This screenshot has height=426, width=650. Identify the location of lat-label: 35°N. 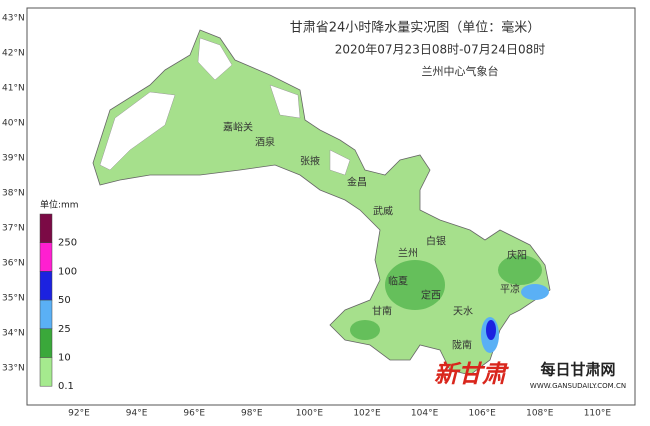
(13, 299).